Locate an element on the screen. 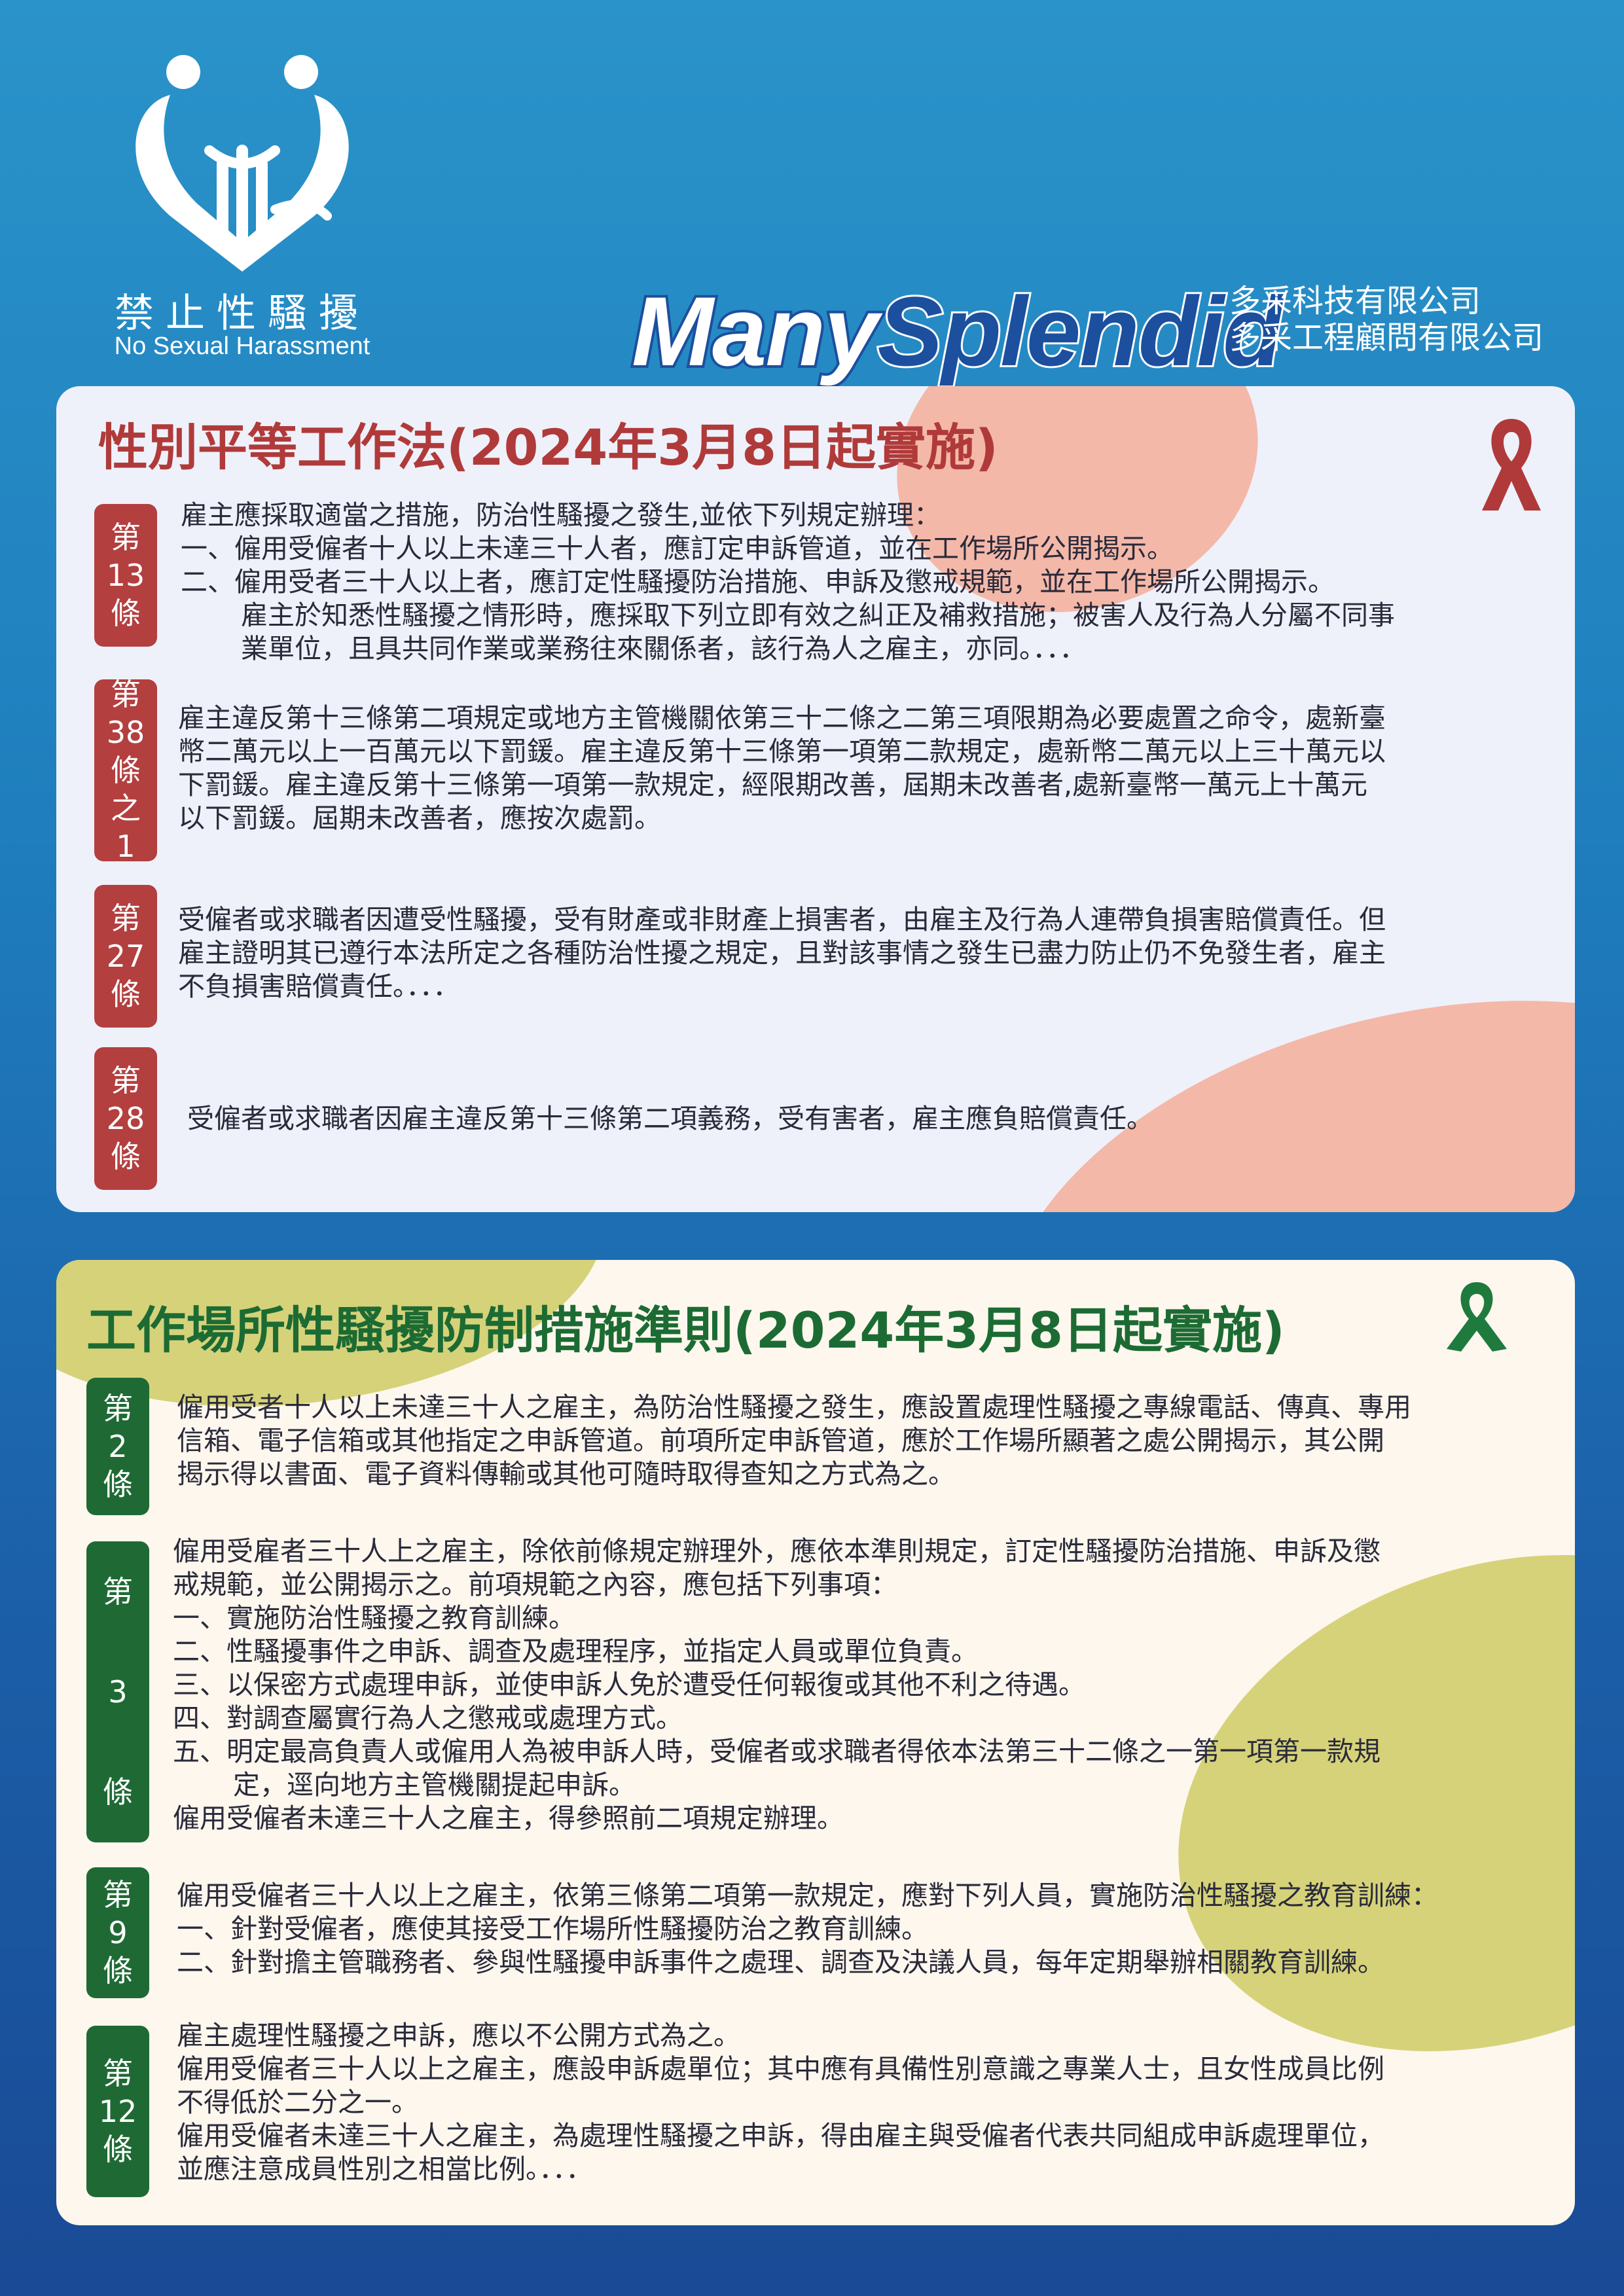 This screenshot has width=1624, height=2296. rule-tag-9: 第 9 條 is located at coordinates (117, 1933).